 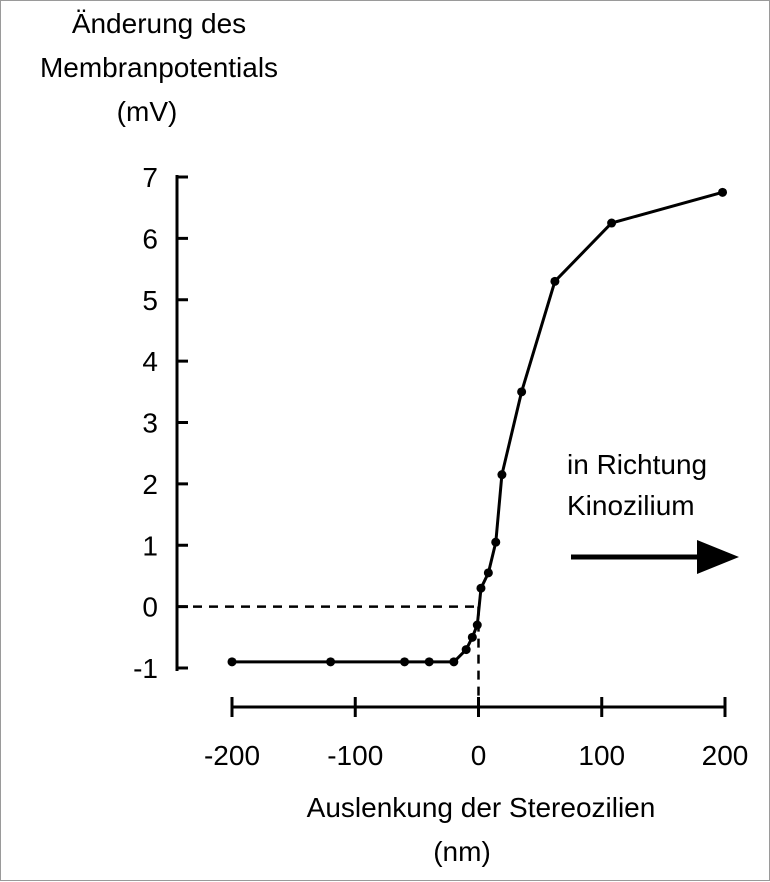 What do you see at coordinates (462, 851) in the screenshot?
I see `x-axis-label-line-2: (nm)` at bounding box center [462, 851].